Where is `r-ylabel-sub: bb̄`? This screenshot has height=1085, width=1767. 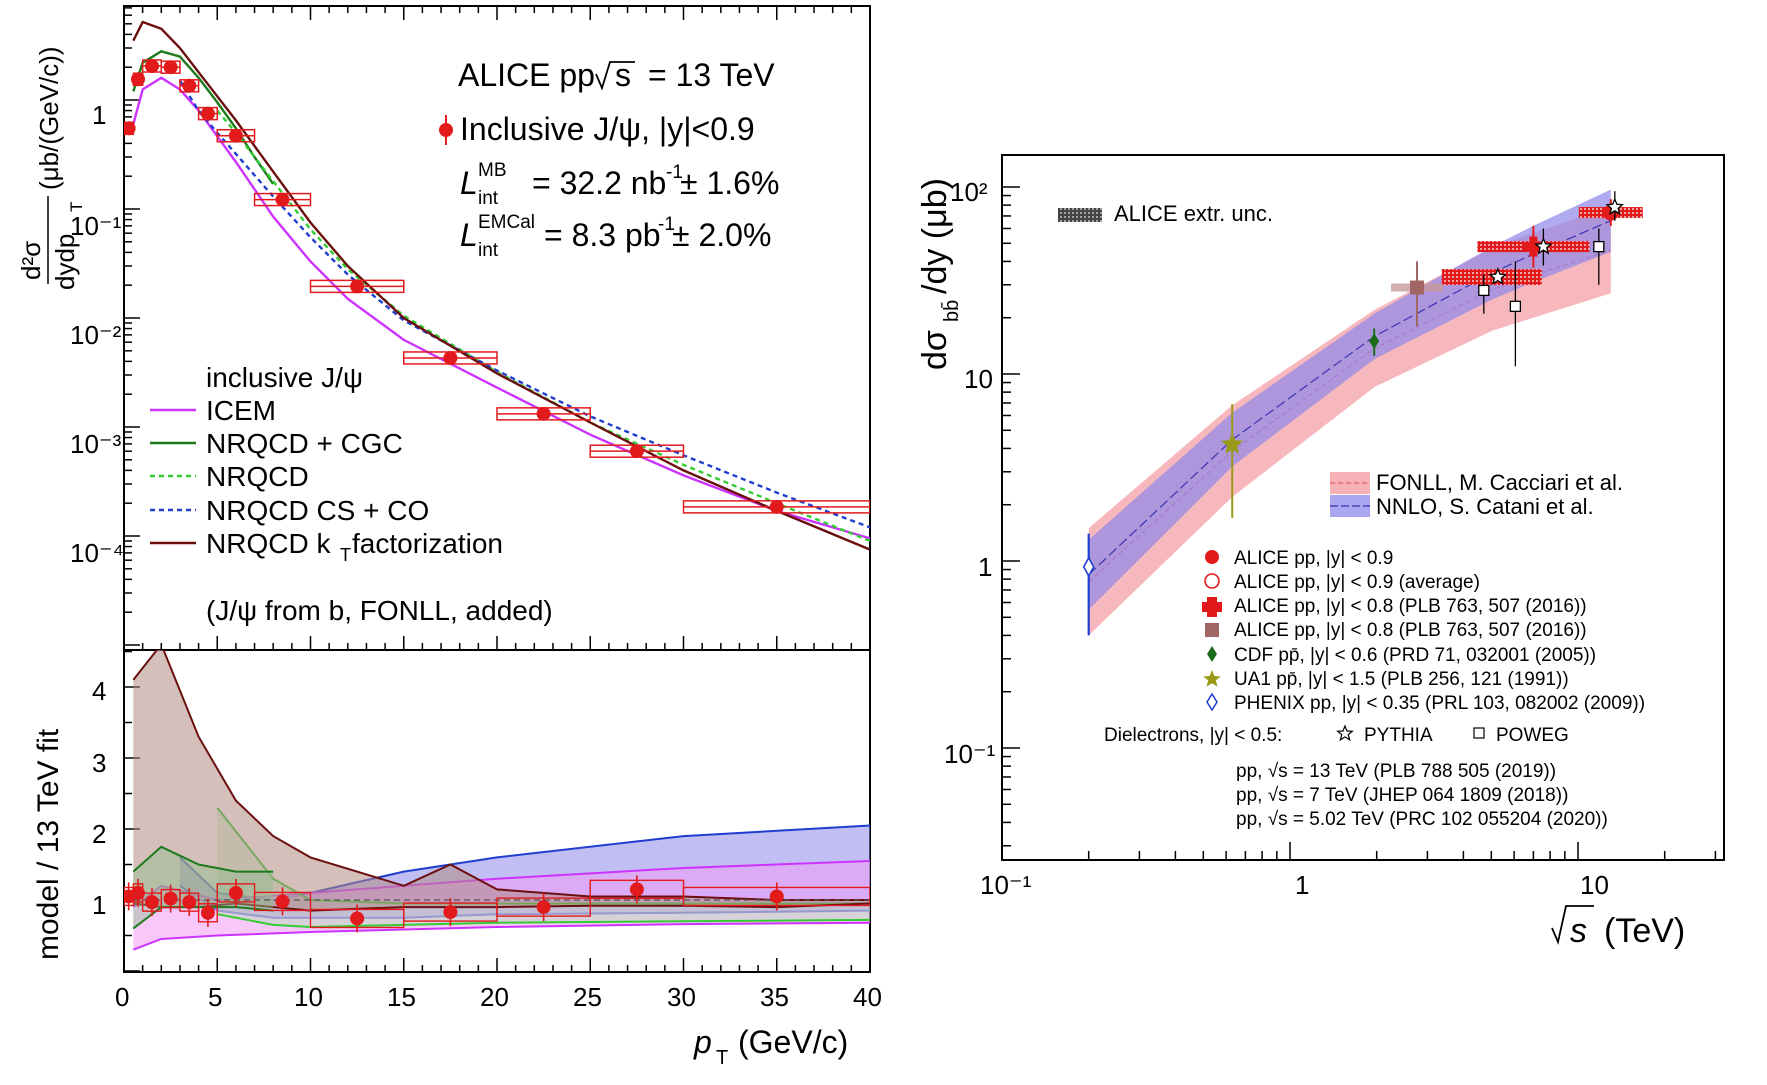 r-ylabel-sub: bb̄ is located at coordinates (951, 311).